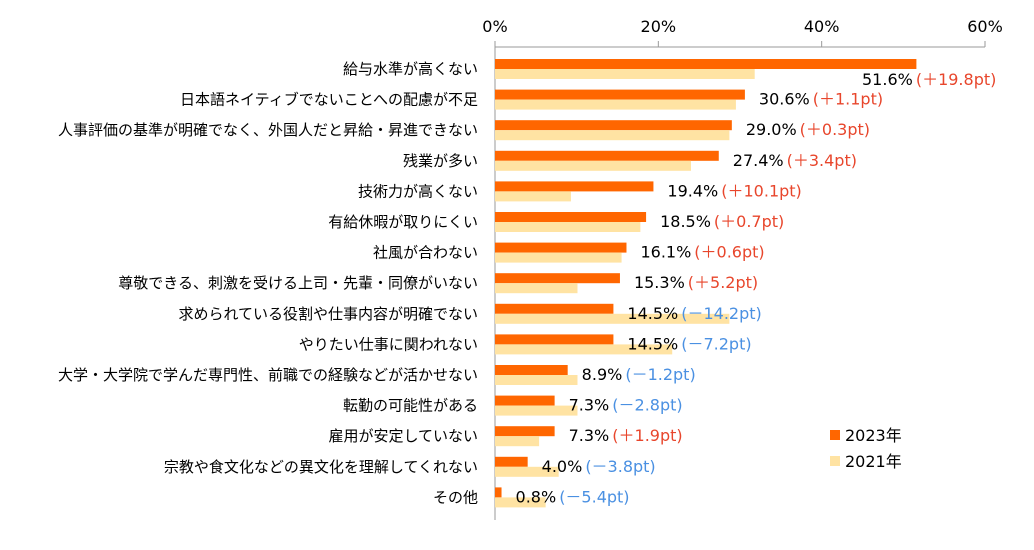 The height and width of the screenshot is (550, 1034). What do you see at coordinates (329, 100) in the screenshot?
I see `category-label: 日本語ネイティブでないことへの配慮が不足` at bounding box center [329, 100].